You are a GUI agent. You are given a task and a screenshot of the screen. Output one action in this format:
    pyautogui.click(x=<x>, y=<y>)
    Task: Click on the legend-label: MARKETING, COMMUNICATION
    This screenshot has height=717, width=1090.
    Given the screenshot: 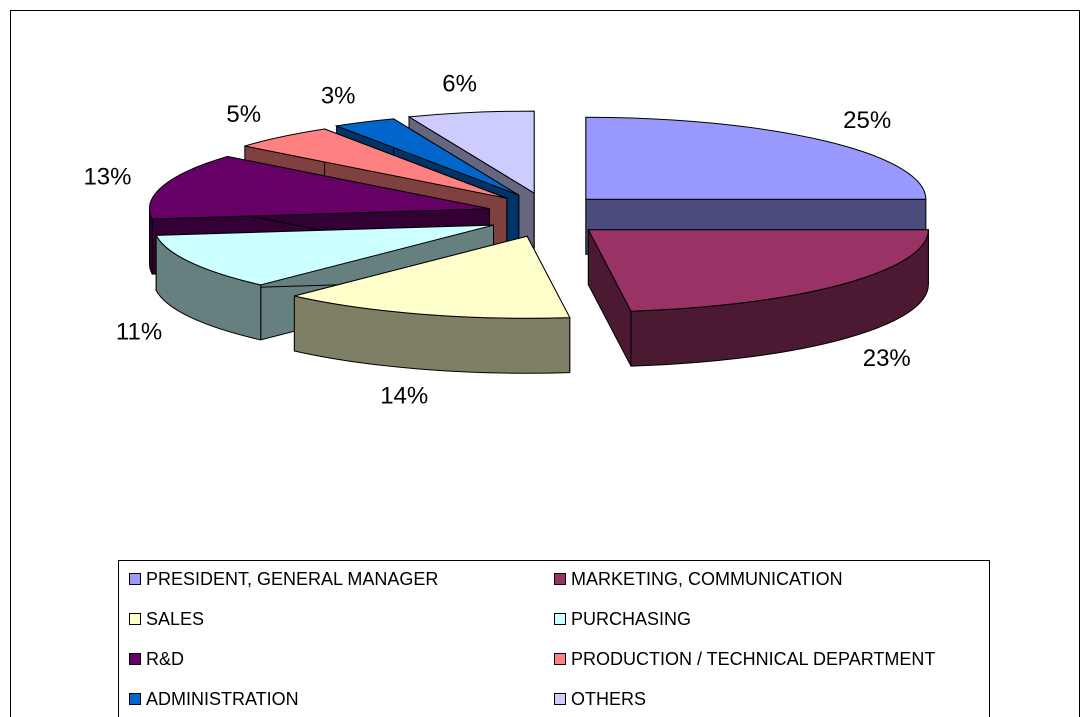 What is the action you would take?
    pyautogui.click(x=707, y=579)
    